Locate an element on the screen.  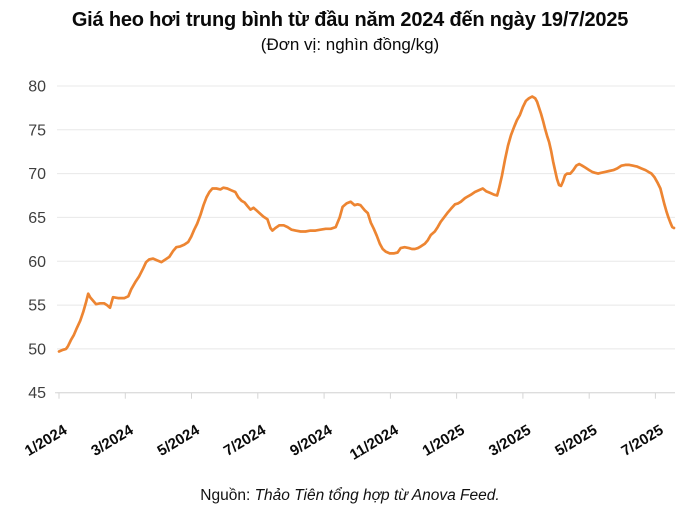
x-tick-label: 5/2024 is located at coordinates (178, 440).